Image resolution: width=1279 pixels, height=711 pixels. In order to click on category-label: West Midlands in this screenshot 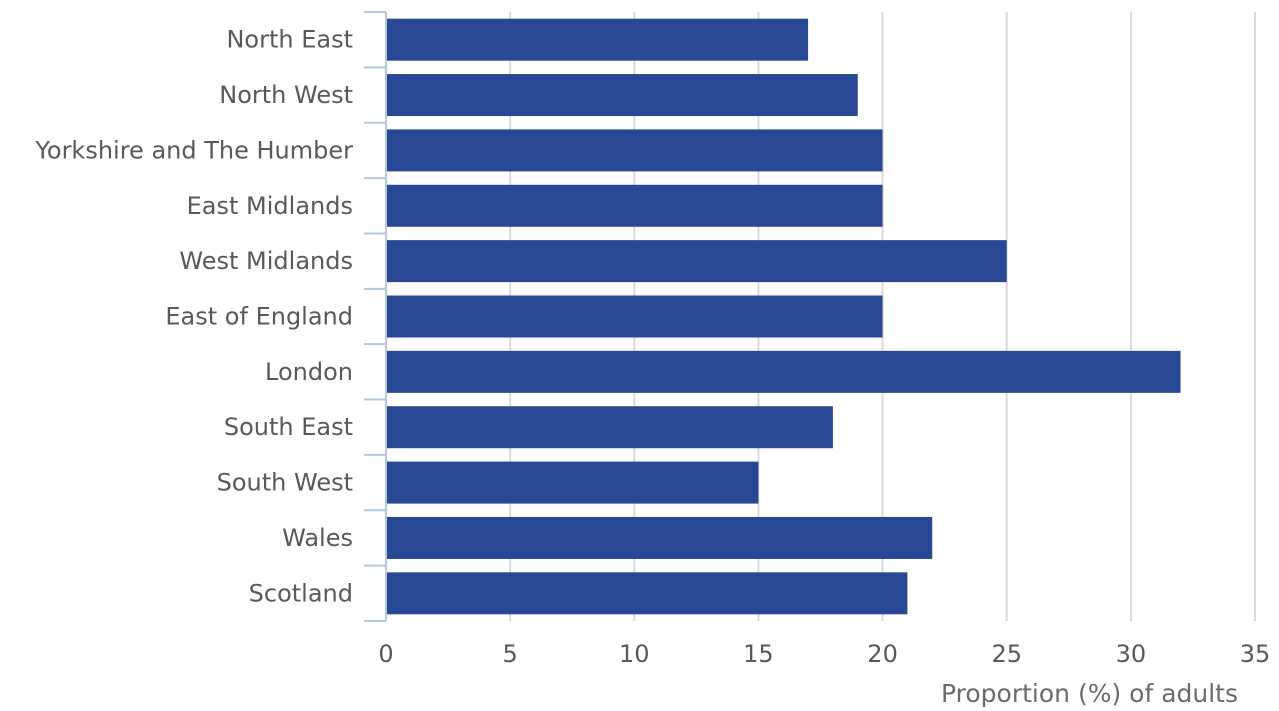, I will do `click(266, 261)`.